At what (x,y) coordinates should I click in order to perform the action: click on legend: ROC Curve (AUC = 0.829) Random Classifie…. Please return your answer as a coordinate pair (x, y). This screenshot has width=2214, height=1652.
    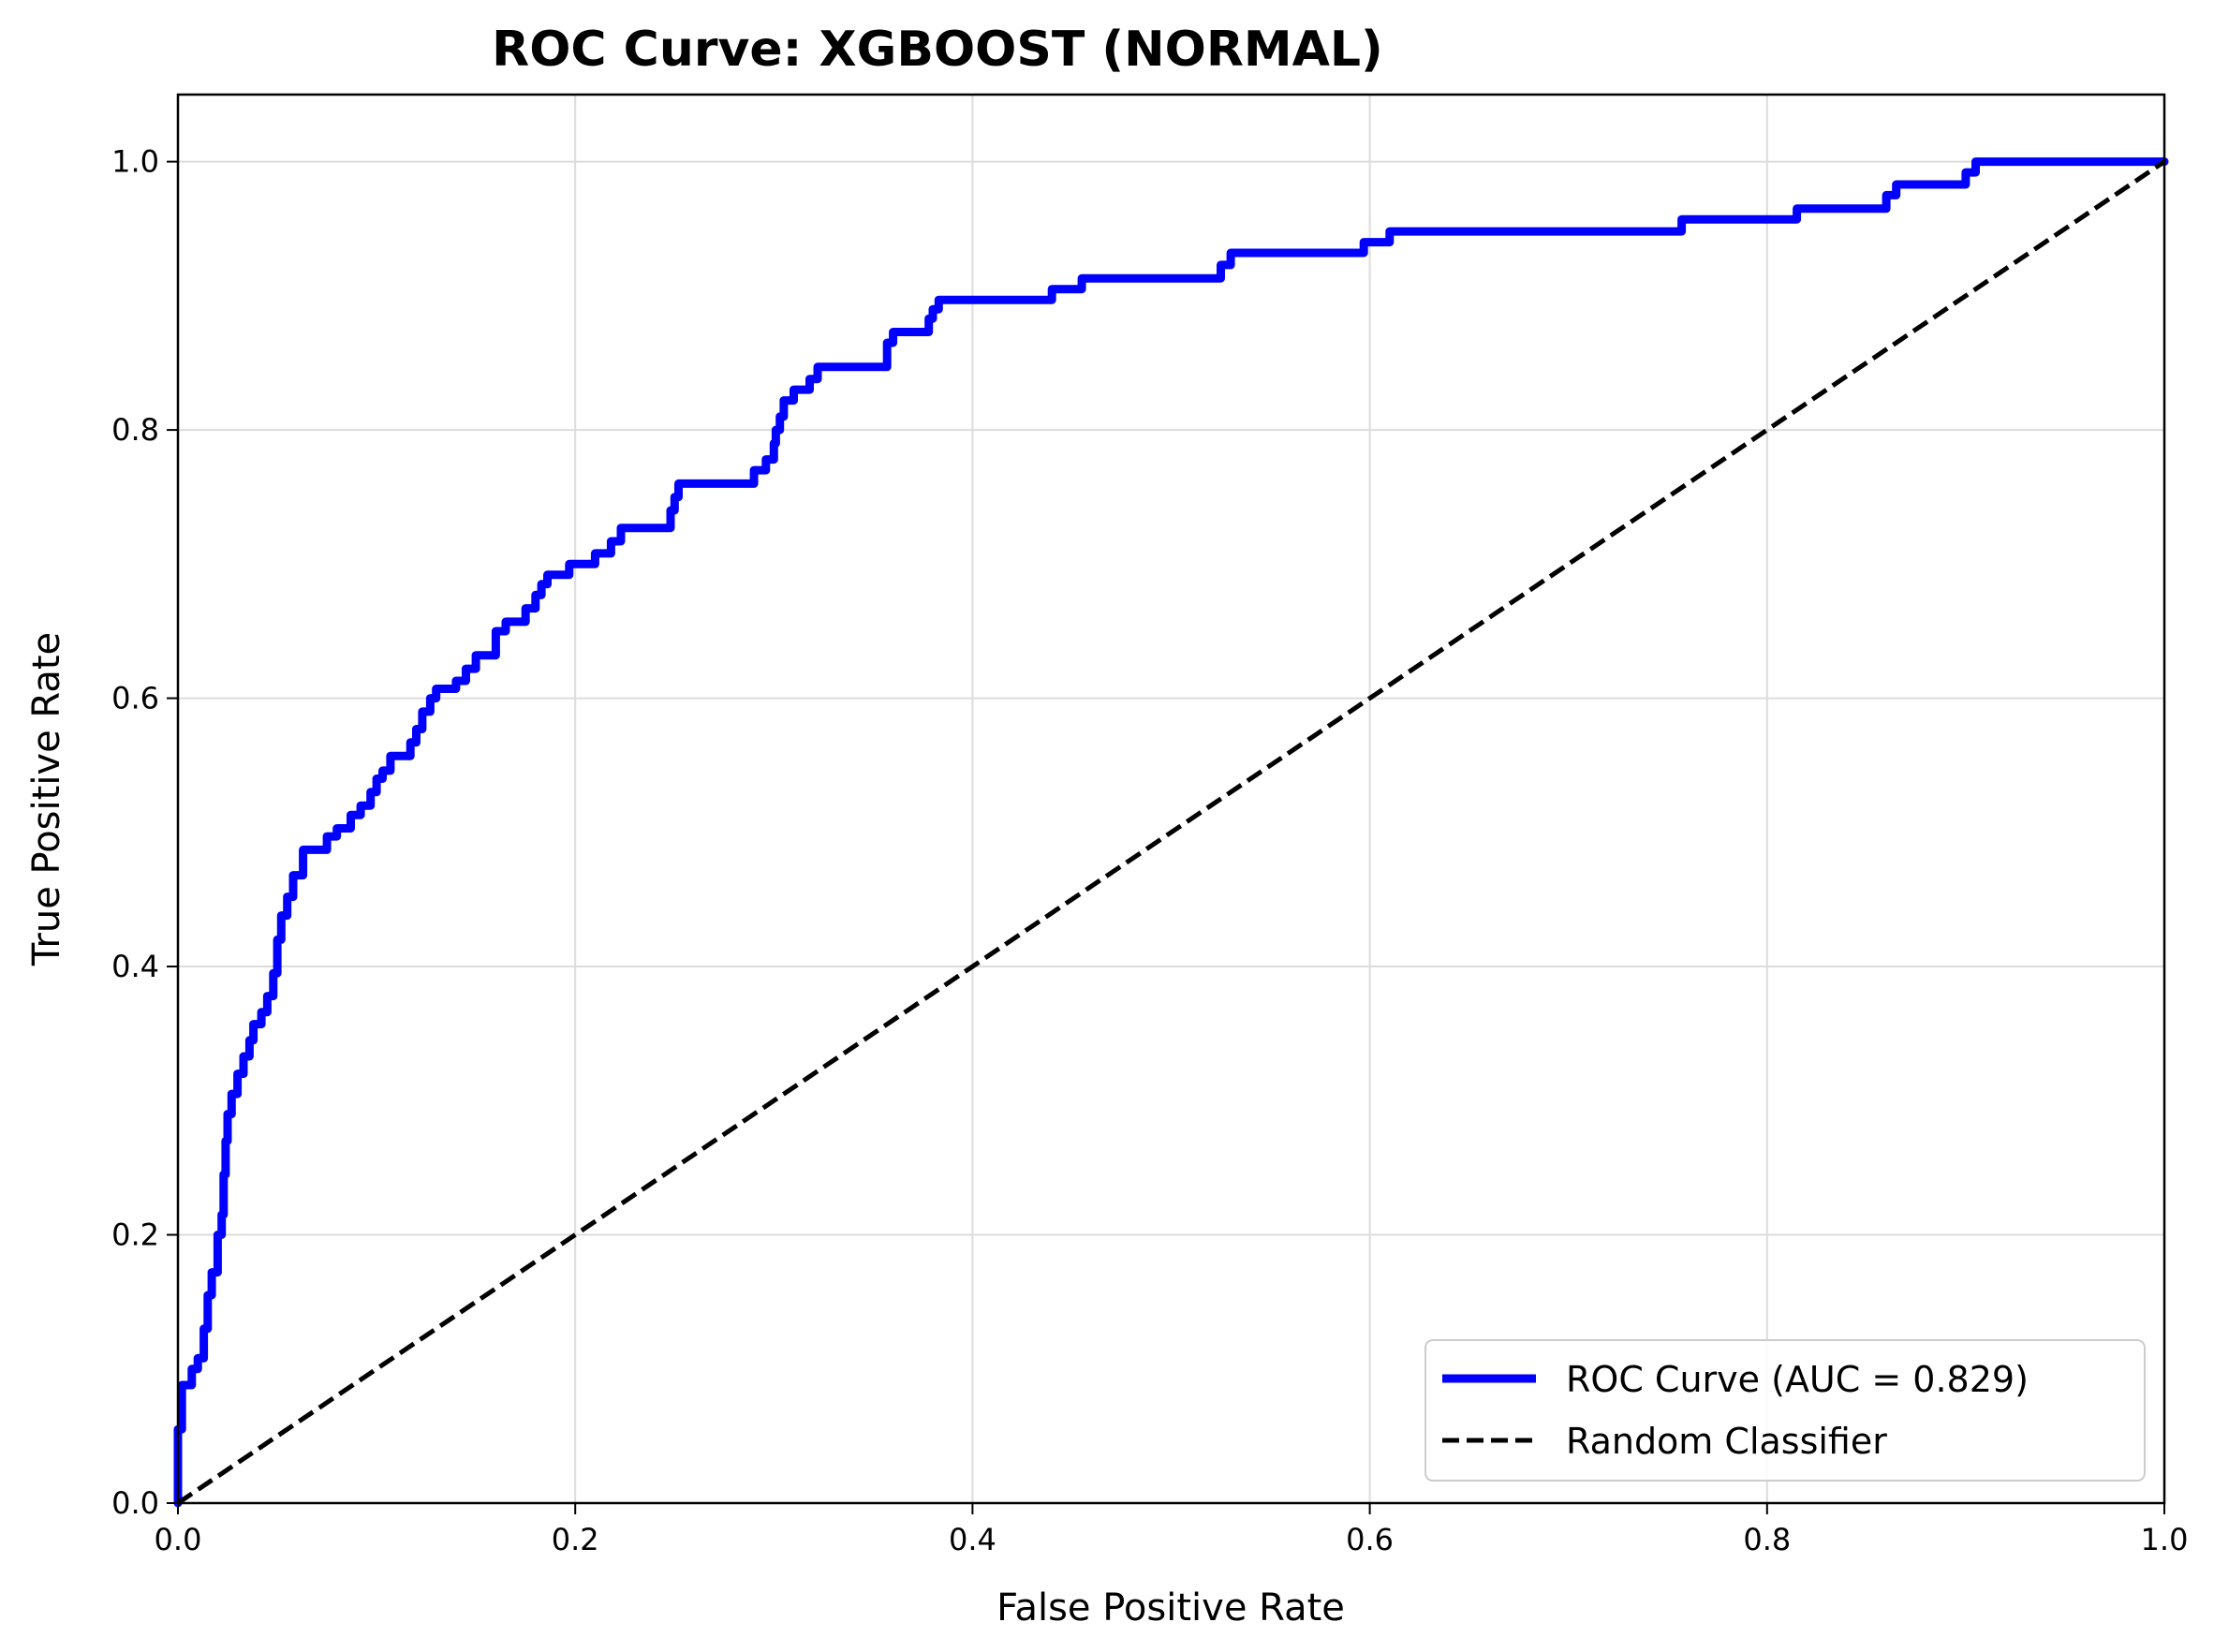
    Looking at the image, I should click on (1785, 1410).